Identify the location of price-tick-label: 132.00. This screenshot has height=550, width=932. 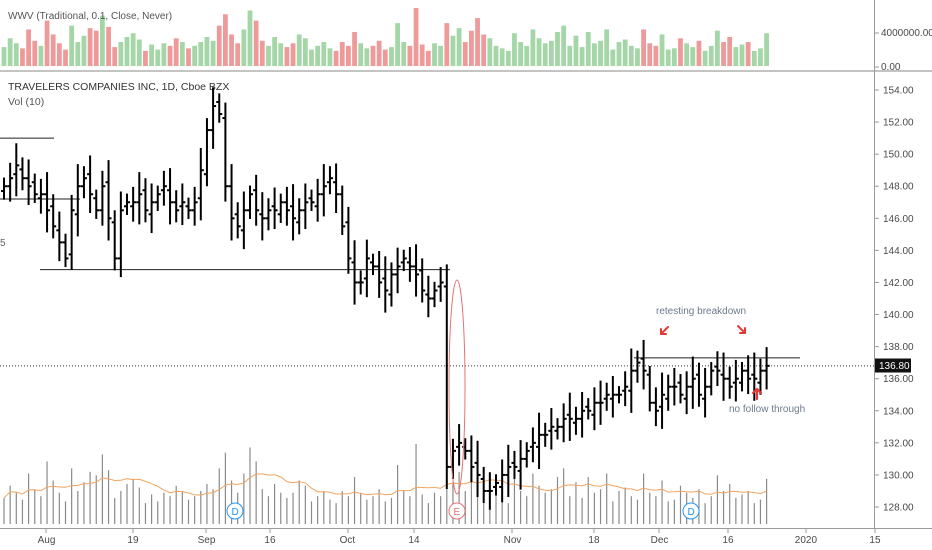
(898, 443).